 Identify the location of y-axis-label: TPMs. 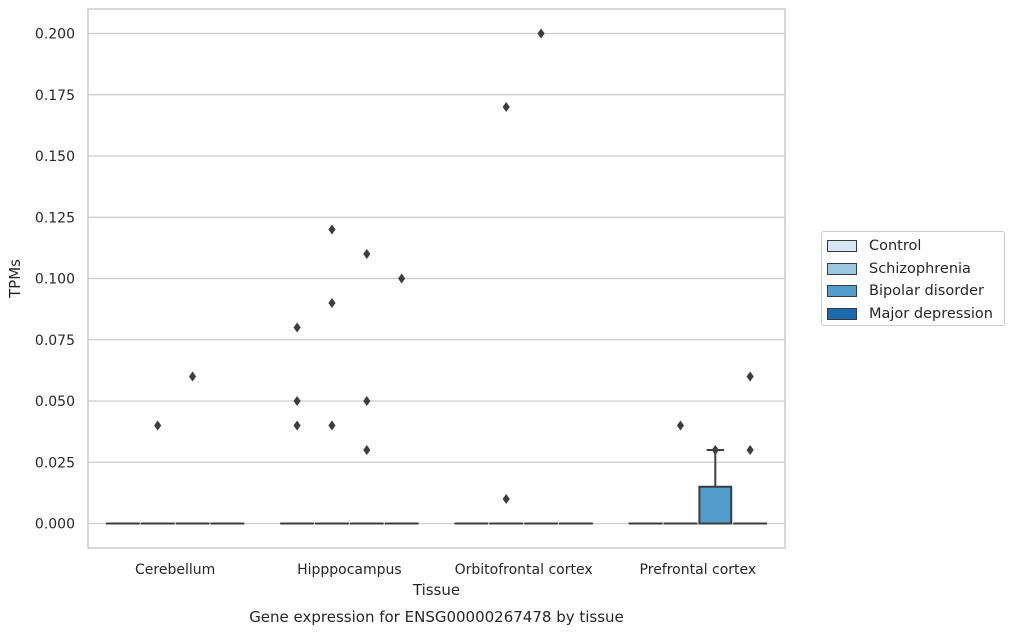
(15, 279).